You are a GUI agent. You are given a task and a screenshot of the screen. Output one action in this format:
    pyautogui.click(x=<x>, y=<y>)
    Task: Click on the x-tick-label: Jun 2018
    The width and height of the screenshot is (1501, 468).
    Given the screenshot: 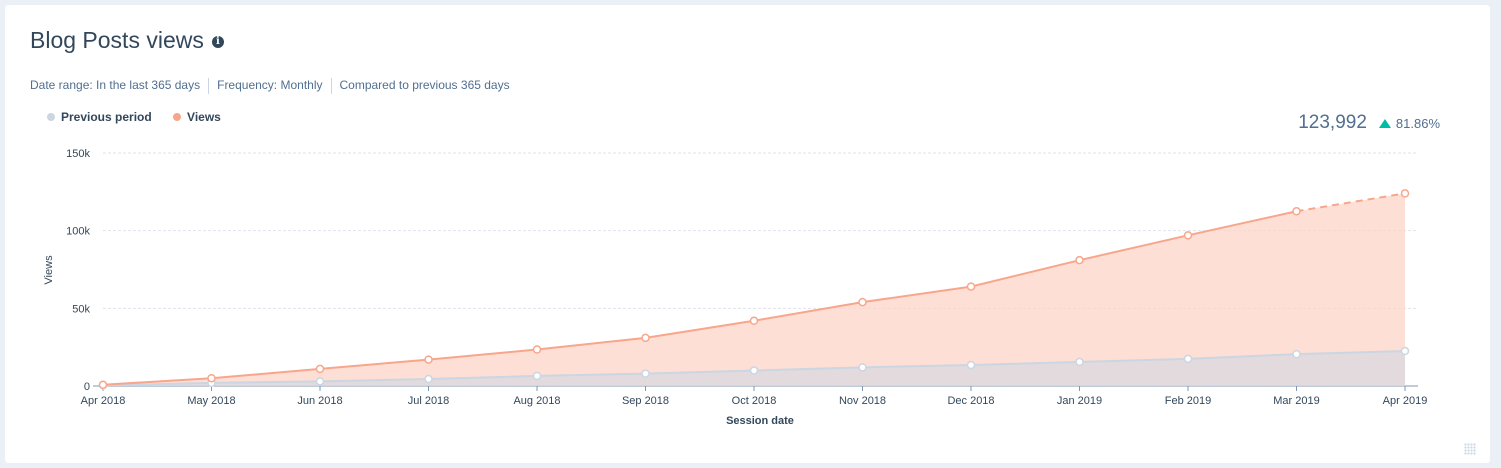 What is the action you would take?
    pyautogui.click(x=319, y=401)
    